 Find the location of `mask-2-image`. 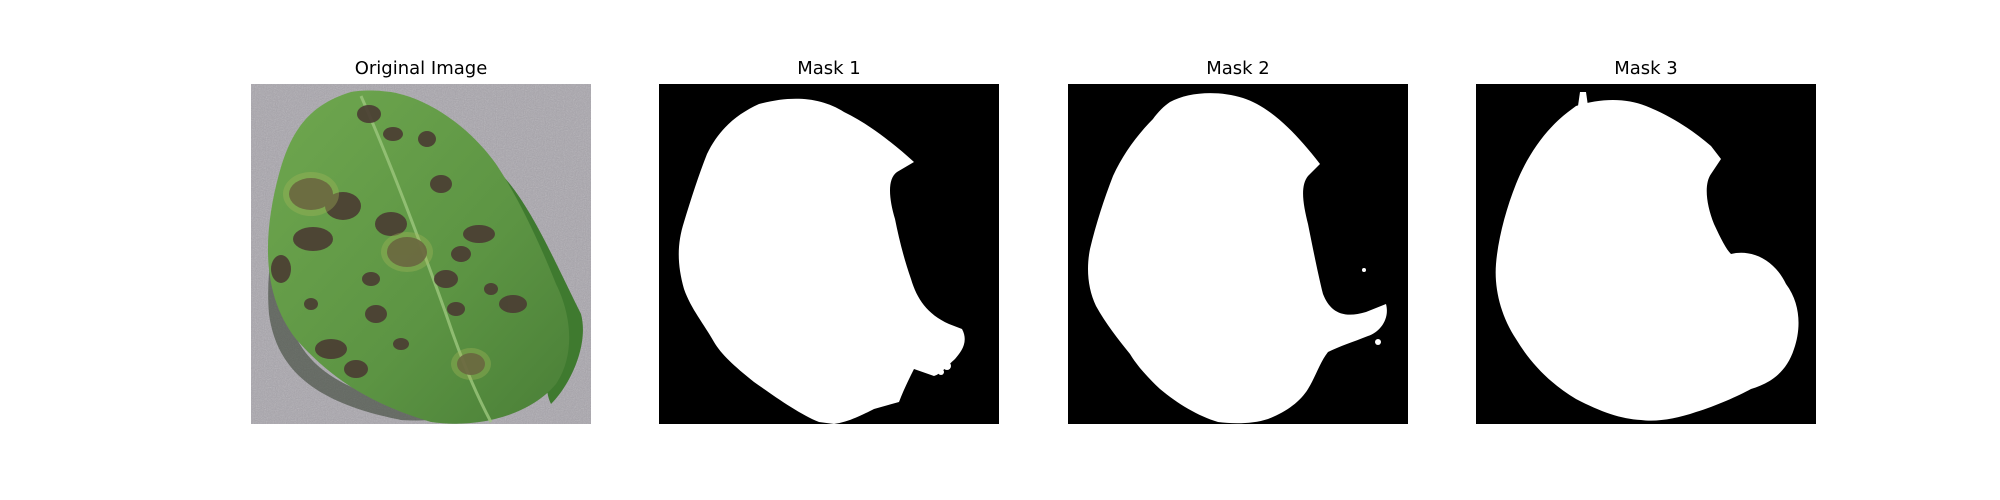

mask-2-image is located at coordinates (1238, 254).